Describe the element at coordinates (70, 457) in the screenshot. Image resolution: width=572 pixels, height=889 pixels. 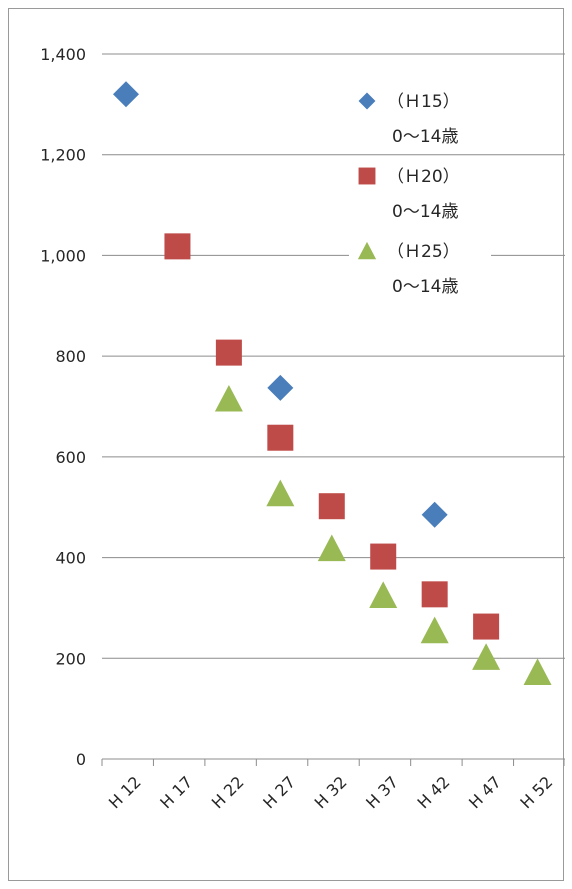
I see `y-tick-label: 600` at that location.